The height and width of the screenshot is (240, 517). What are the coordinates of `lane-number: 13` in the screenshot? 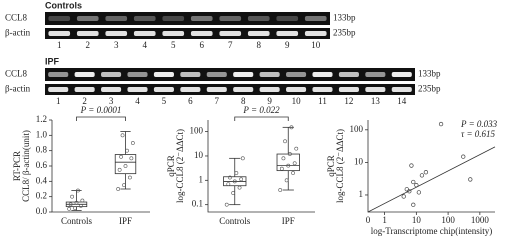 It's located at (376, 101).